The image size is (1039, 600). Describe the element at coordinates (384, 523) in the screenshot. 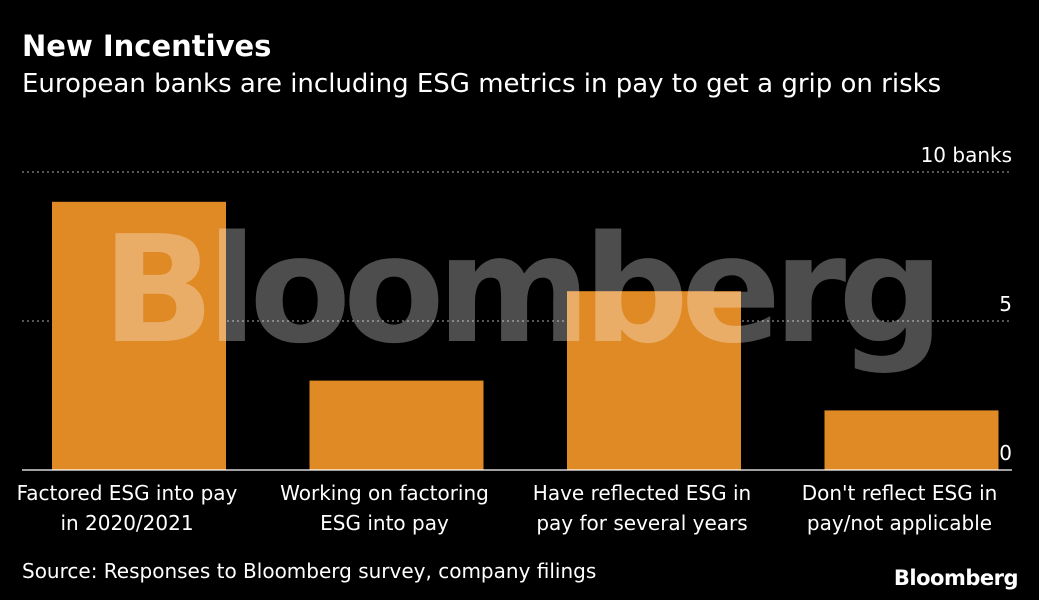

I see `x-category-label: ESG into pay` at that location.